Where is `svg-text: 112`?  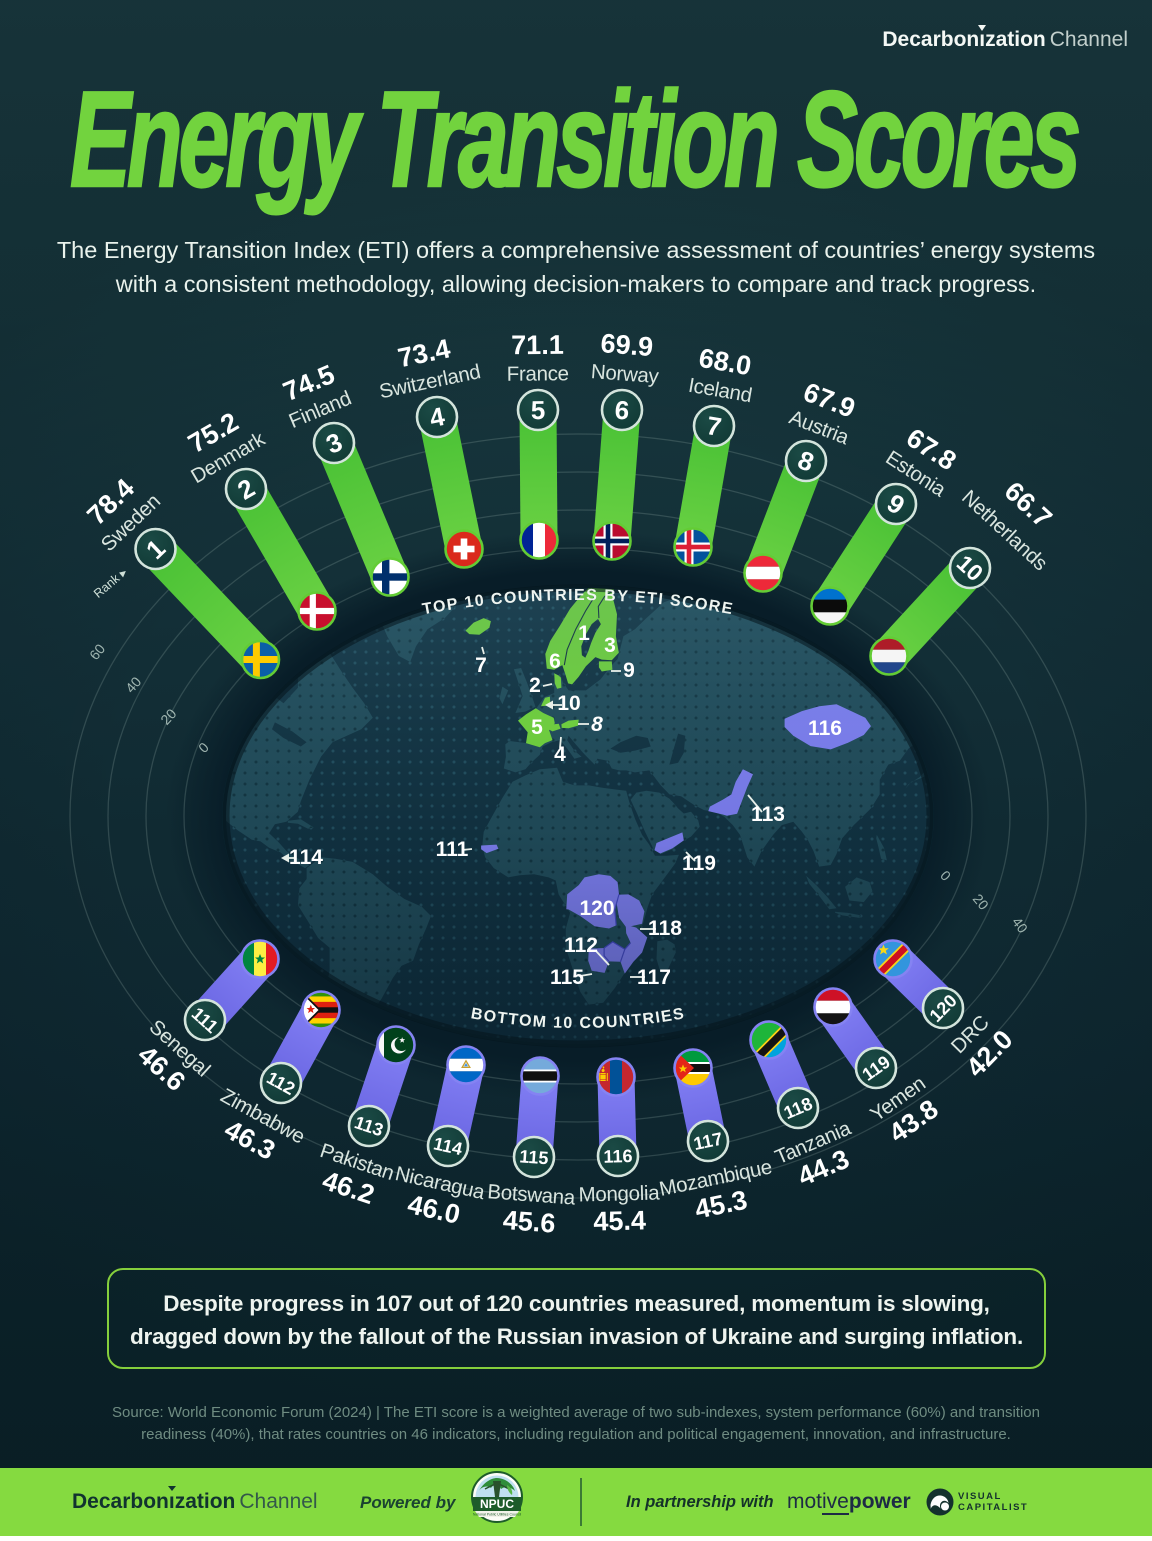 svg-text: 112 is located at coordinates (581, 945).